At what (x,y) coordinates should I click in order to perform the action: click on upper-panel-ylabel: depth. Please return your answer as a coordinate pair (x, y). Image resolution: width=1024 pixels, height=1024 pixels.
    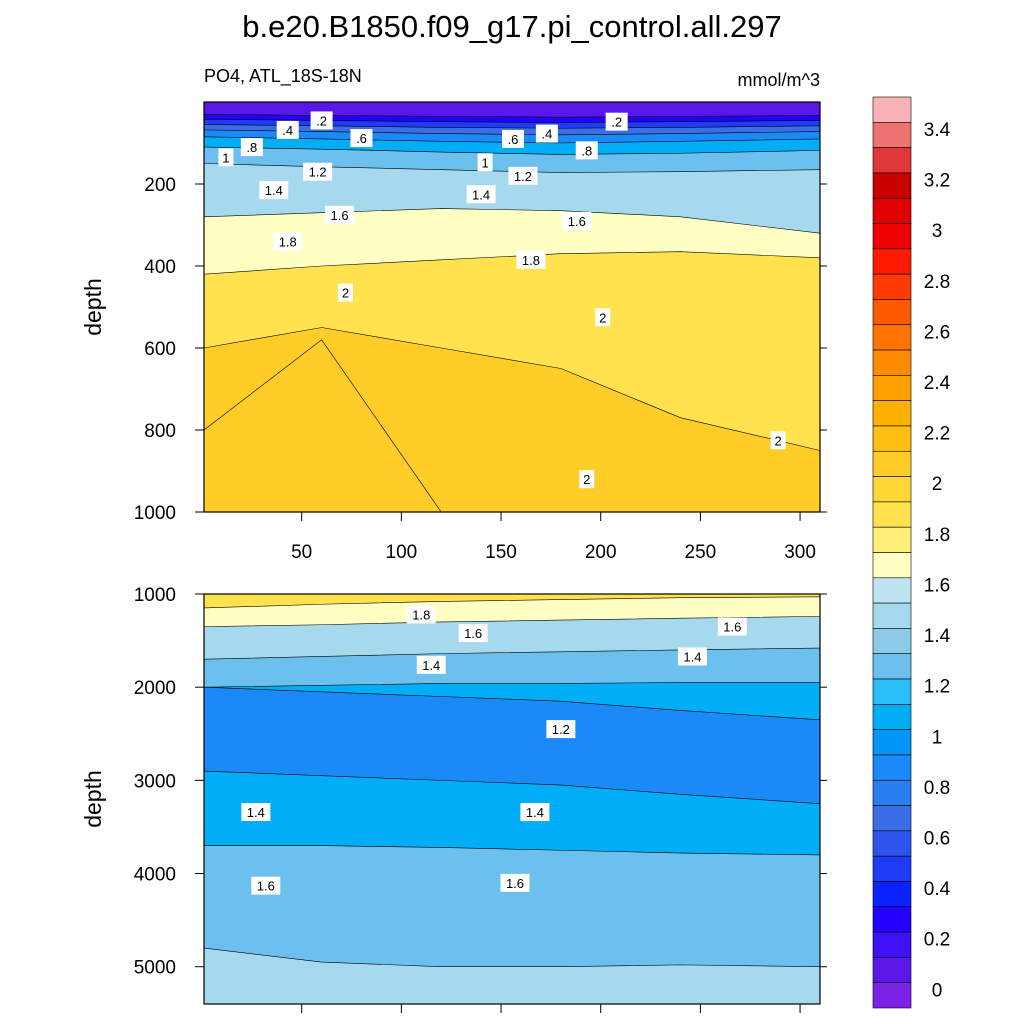
    Looking at the image, I should click on (93, 307).